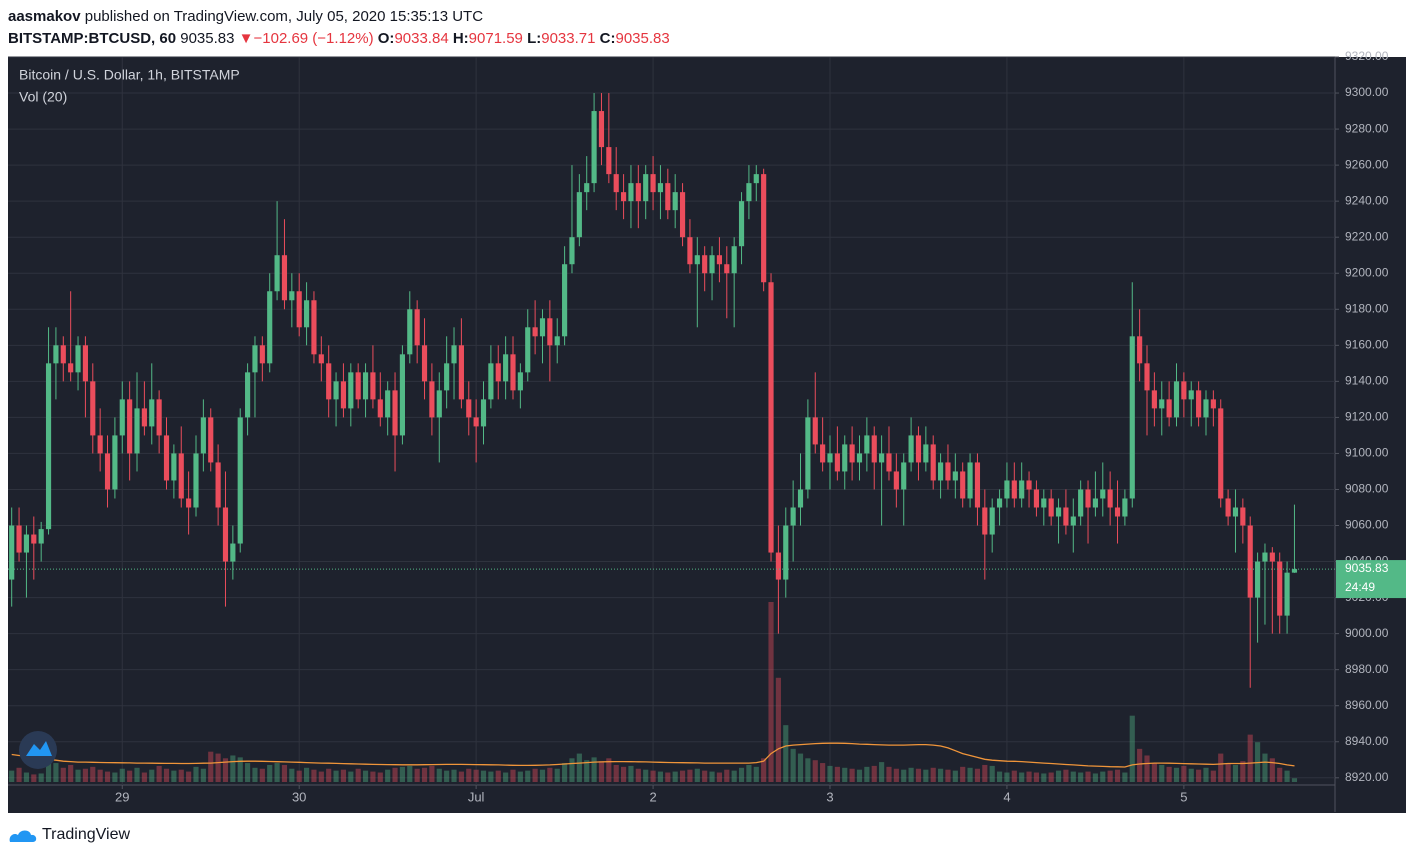 The height and width of the screenshot is (860, 1414). Describe the element at coordinates (421, 38) in the screenshot. I see `ohlc-value: 9033.84` at that location.